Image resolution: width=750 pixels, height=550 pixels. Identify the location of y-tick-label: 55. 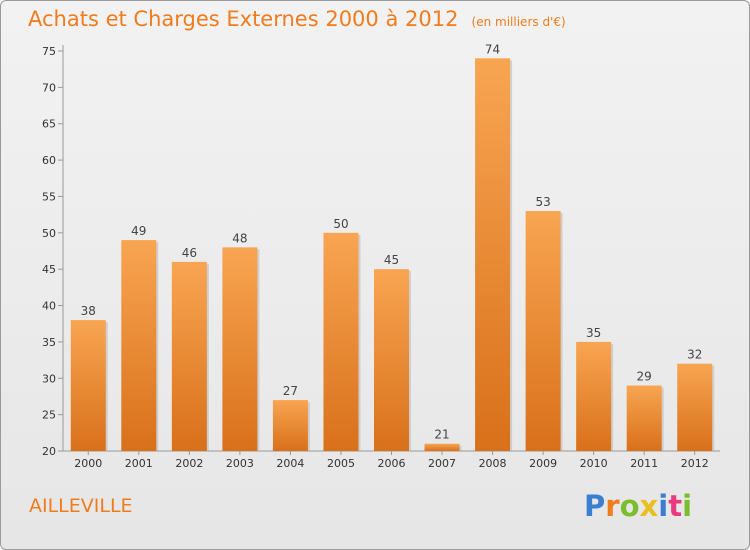
(49, 196).